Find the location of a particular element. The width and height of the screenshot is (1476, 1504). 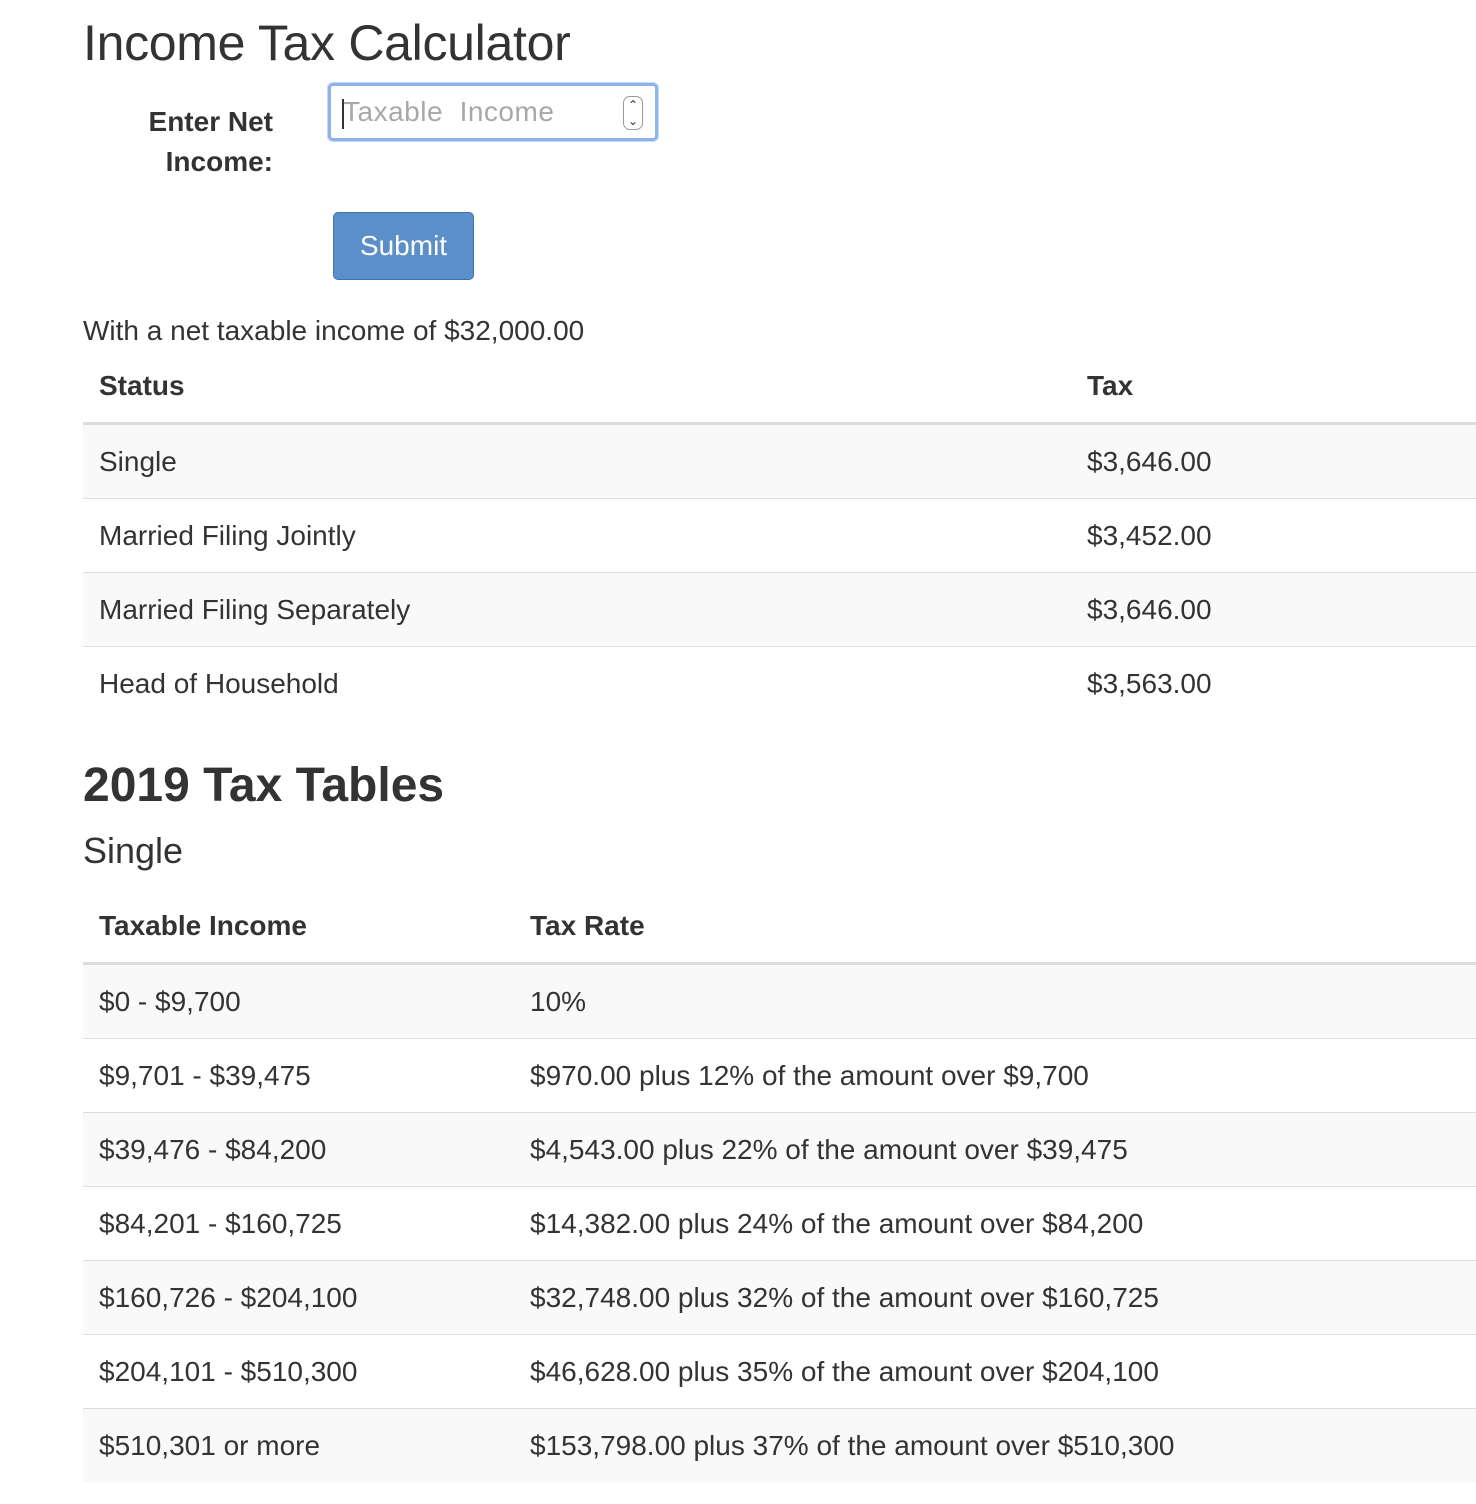

tax-rate-cell: 10% is located at coordinates (995, 1001).